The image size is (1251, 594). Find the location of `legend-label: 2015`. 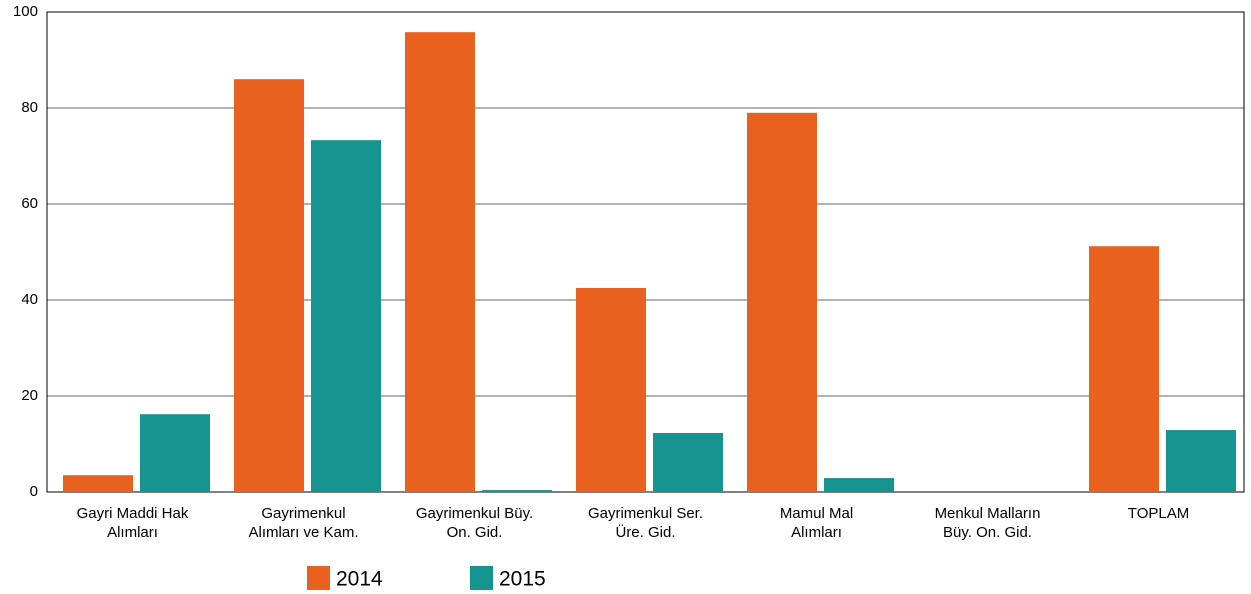

legend-label: 2015 is located at coordinates (522, 579).